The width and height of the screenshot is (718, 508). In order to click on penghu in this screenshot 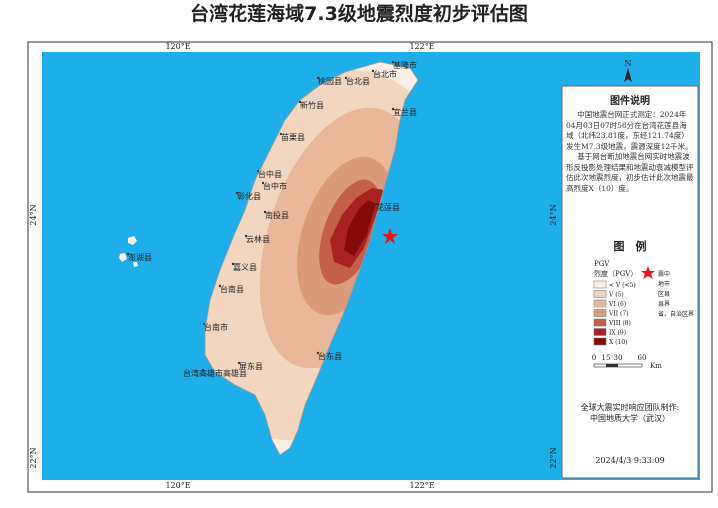, I will do `click(128, 251)`.